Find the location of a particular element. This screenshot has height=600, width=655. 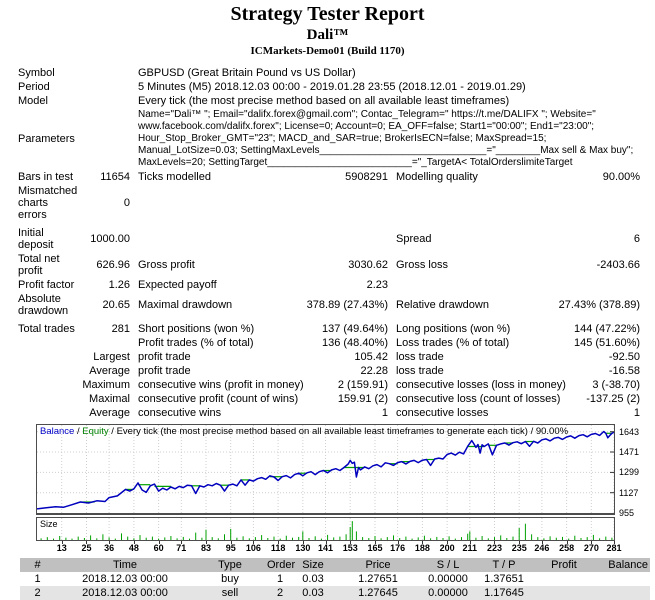

relative-drawdown-label: Relative drawdown is located at coordinates (442, 305).